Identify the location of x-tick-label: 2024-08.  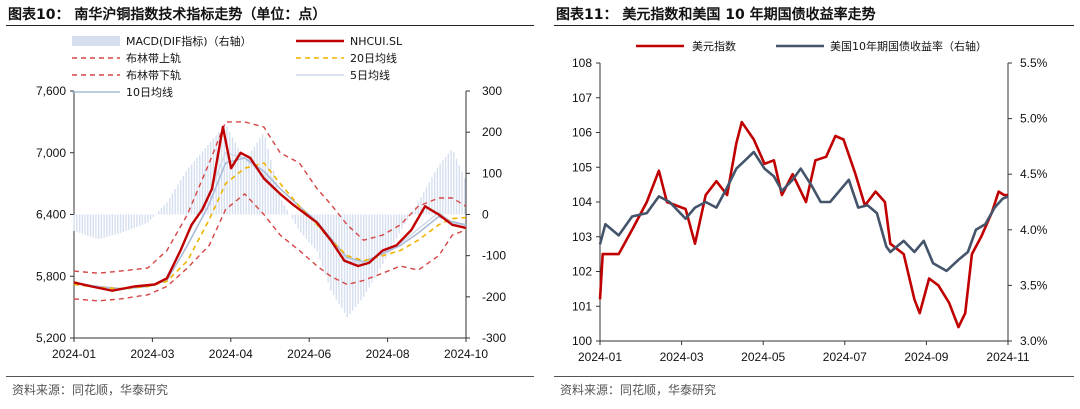
(388, 354).